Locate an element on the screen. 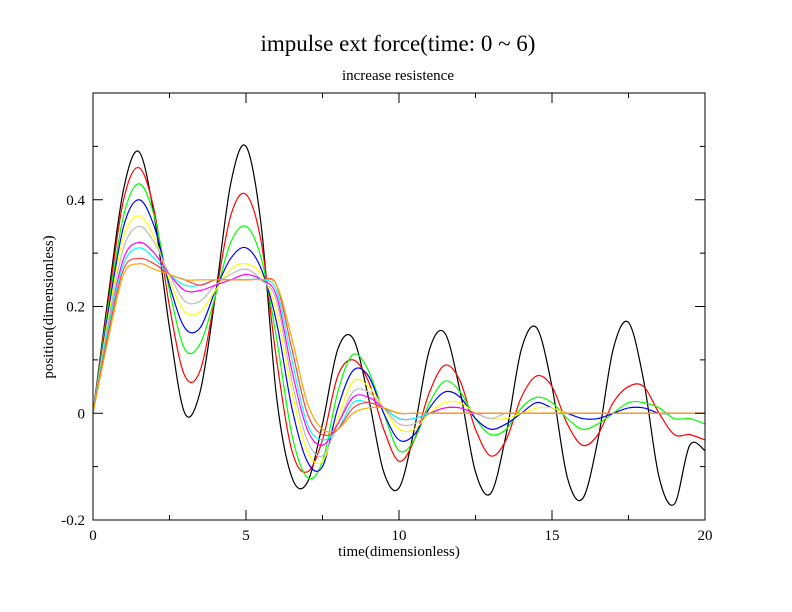 The width and height of the screenshot is (792, 612). chart-title: impulse ext force(time: 0 ~ 6) is located at coordinates (398, 43).